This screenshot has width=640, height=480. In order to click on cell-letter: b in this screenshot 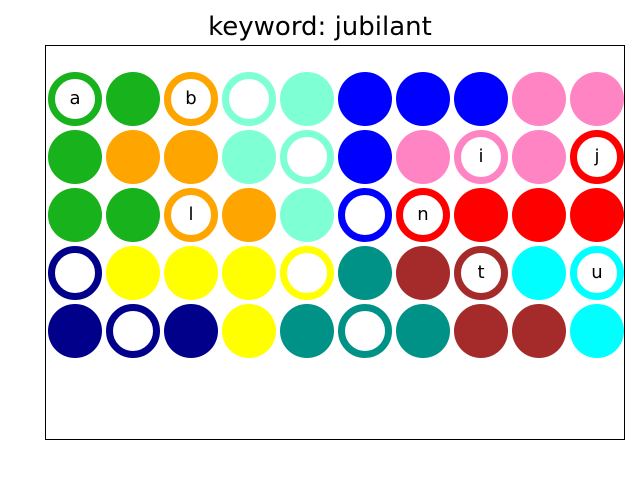, I will do `click(191, 98)`.